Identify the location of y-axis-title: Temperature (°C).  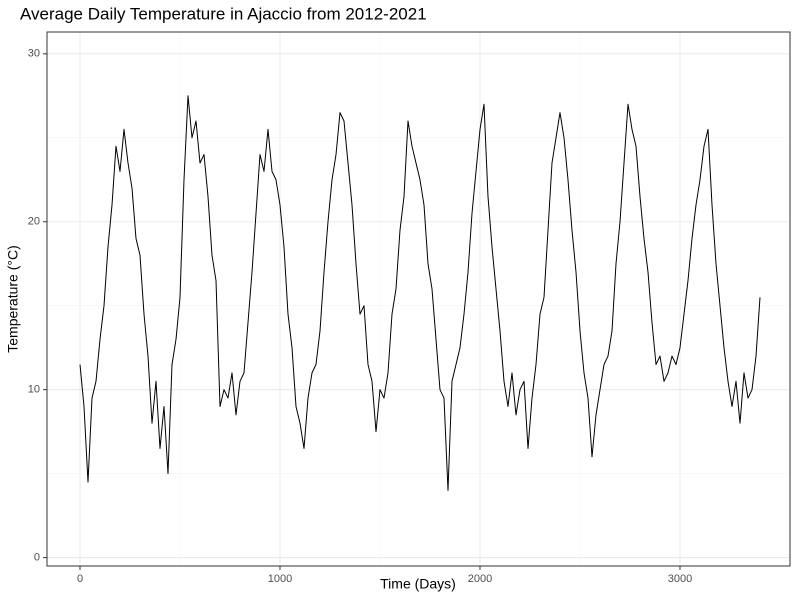
(13, 299).